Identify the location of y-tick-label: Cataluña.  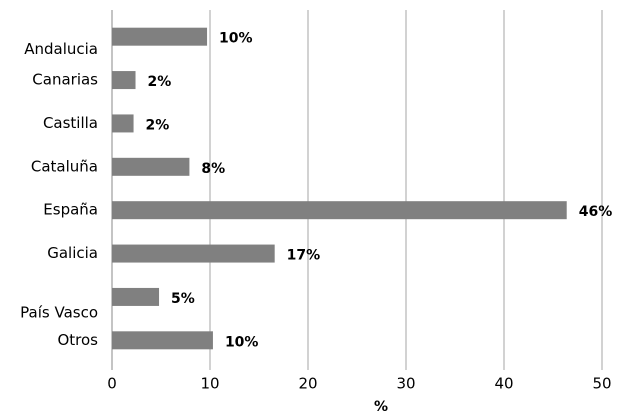
(64, 166).